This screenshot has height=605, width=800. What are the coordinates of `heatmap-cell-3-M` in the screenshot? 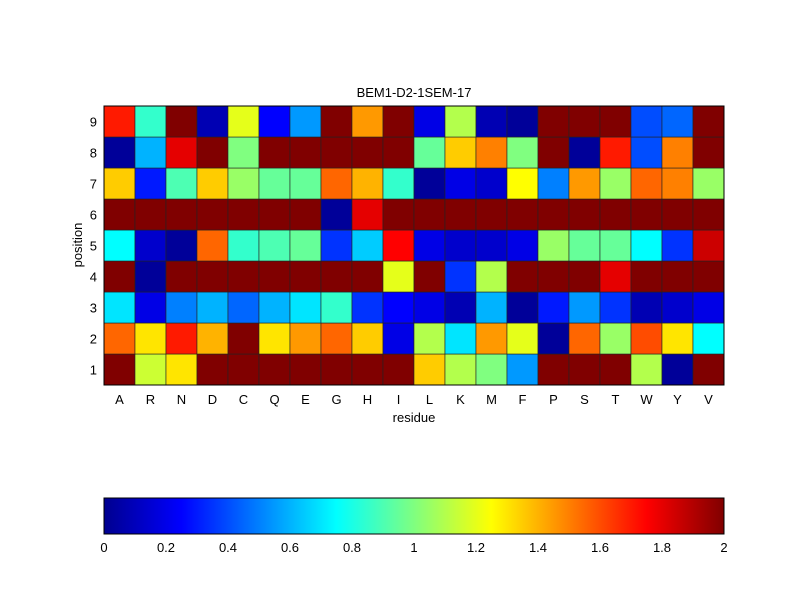 It's located at (491, 307).